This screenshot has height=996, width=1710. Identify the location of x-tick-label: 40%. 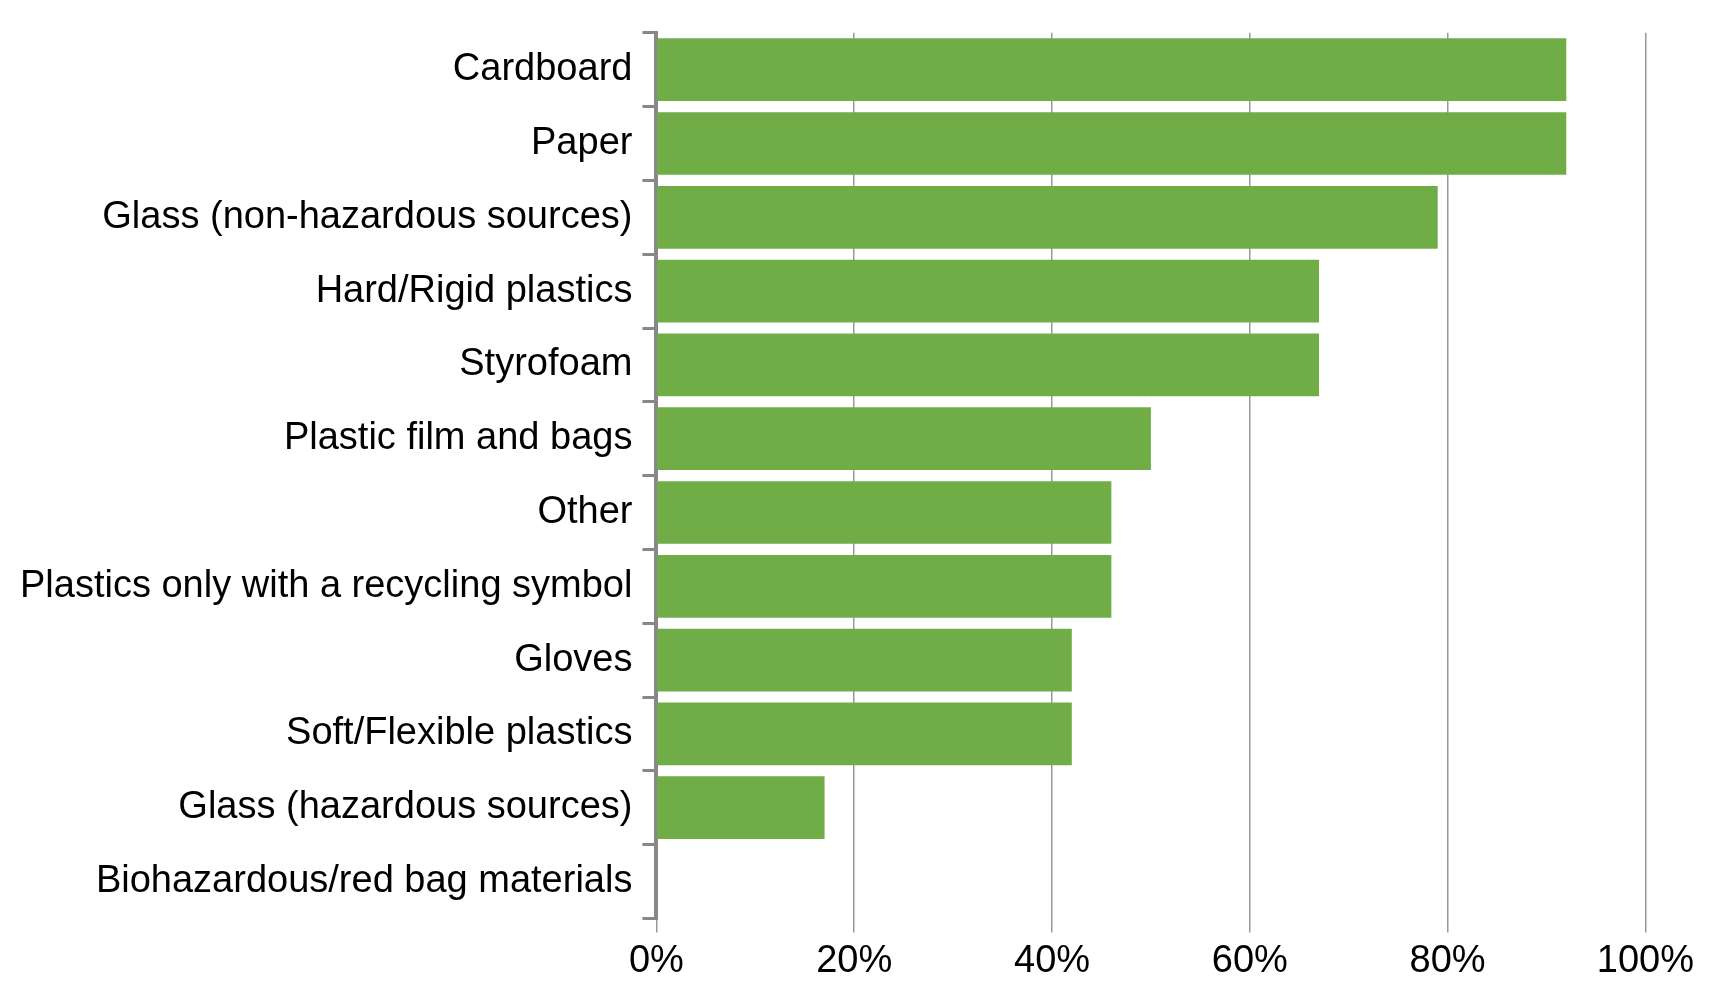
(1052, 958).